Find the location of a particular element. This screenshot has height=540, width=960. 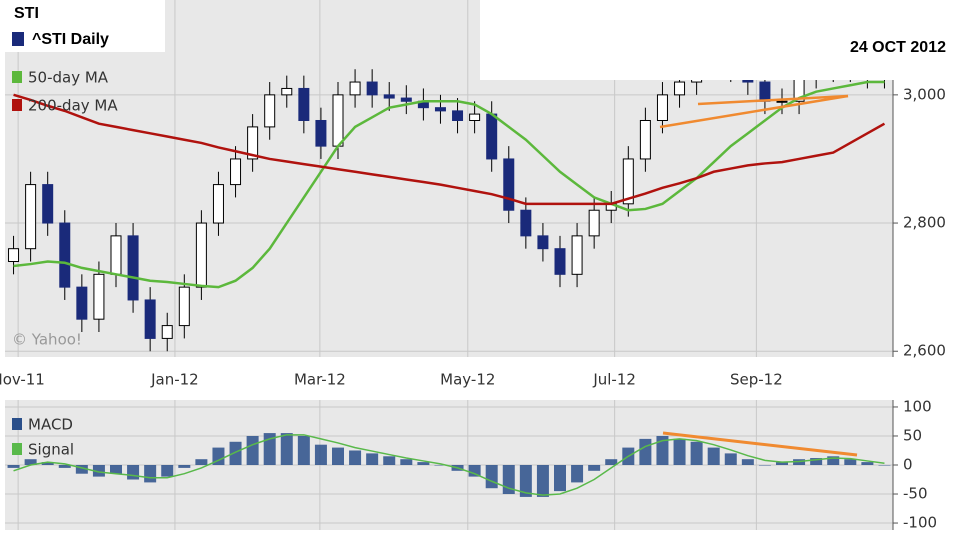

date-box is located at coordinates (720, 40).